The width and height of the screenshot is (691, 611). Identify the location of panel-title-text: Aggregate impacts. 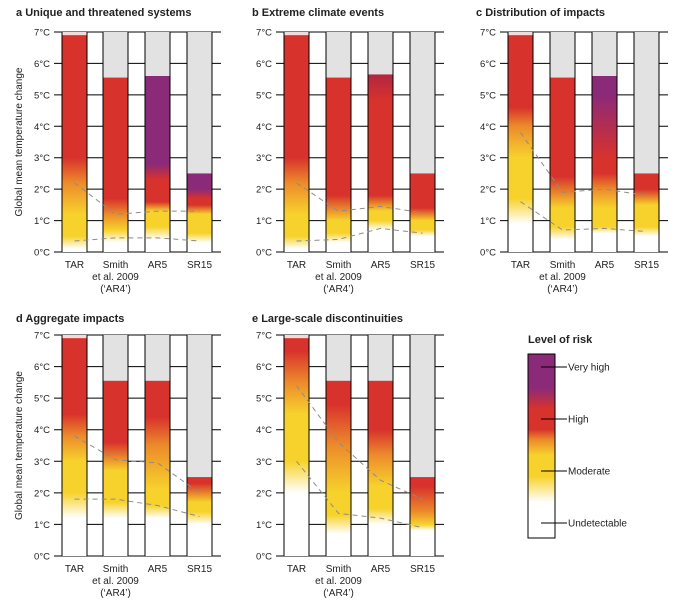
(74, 319).